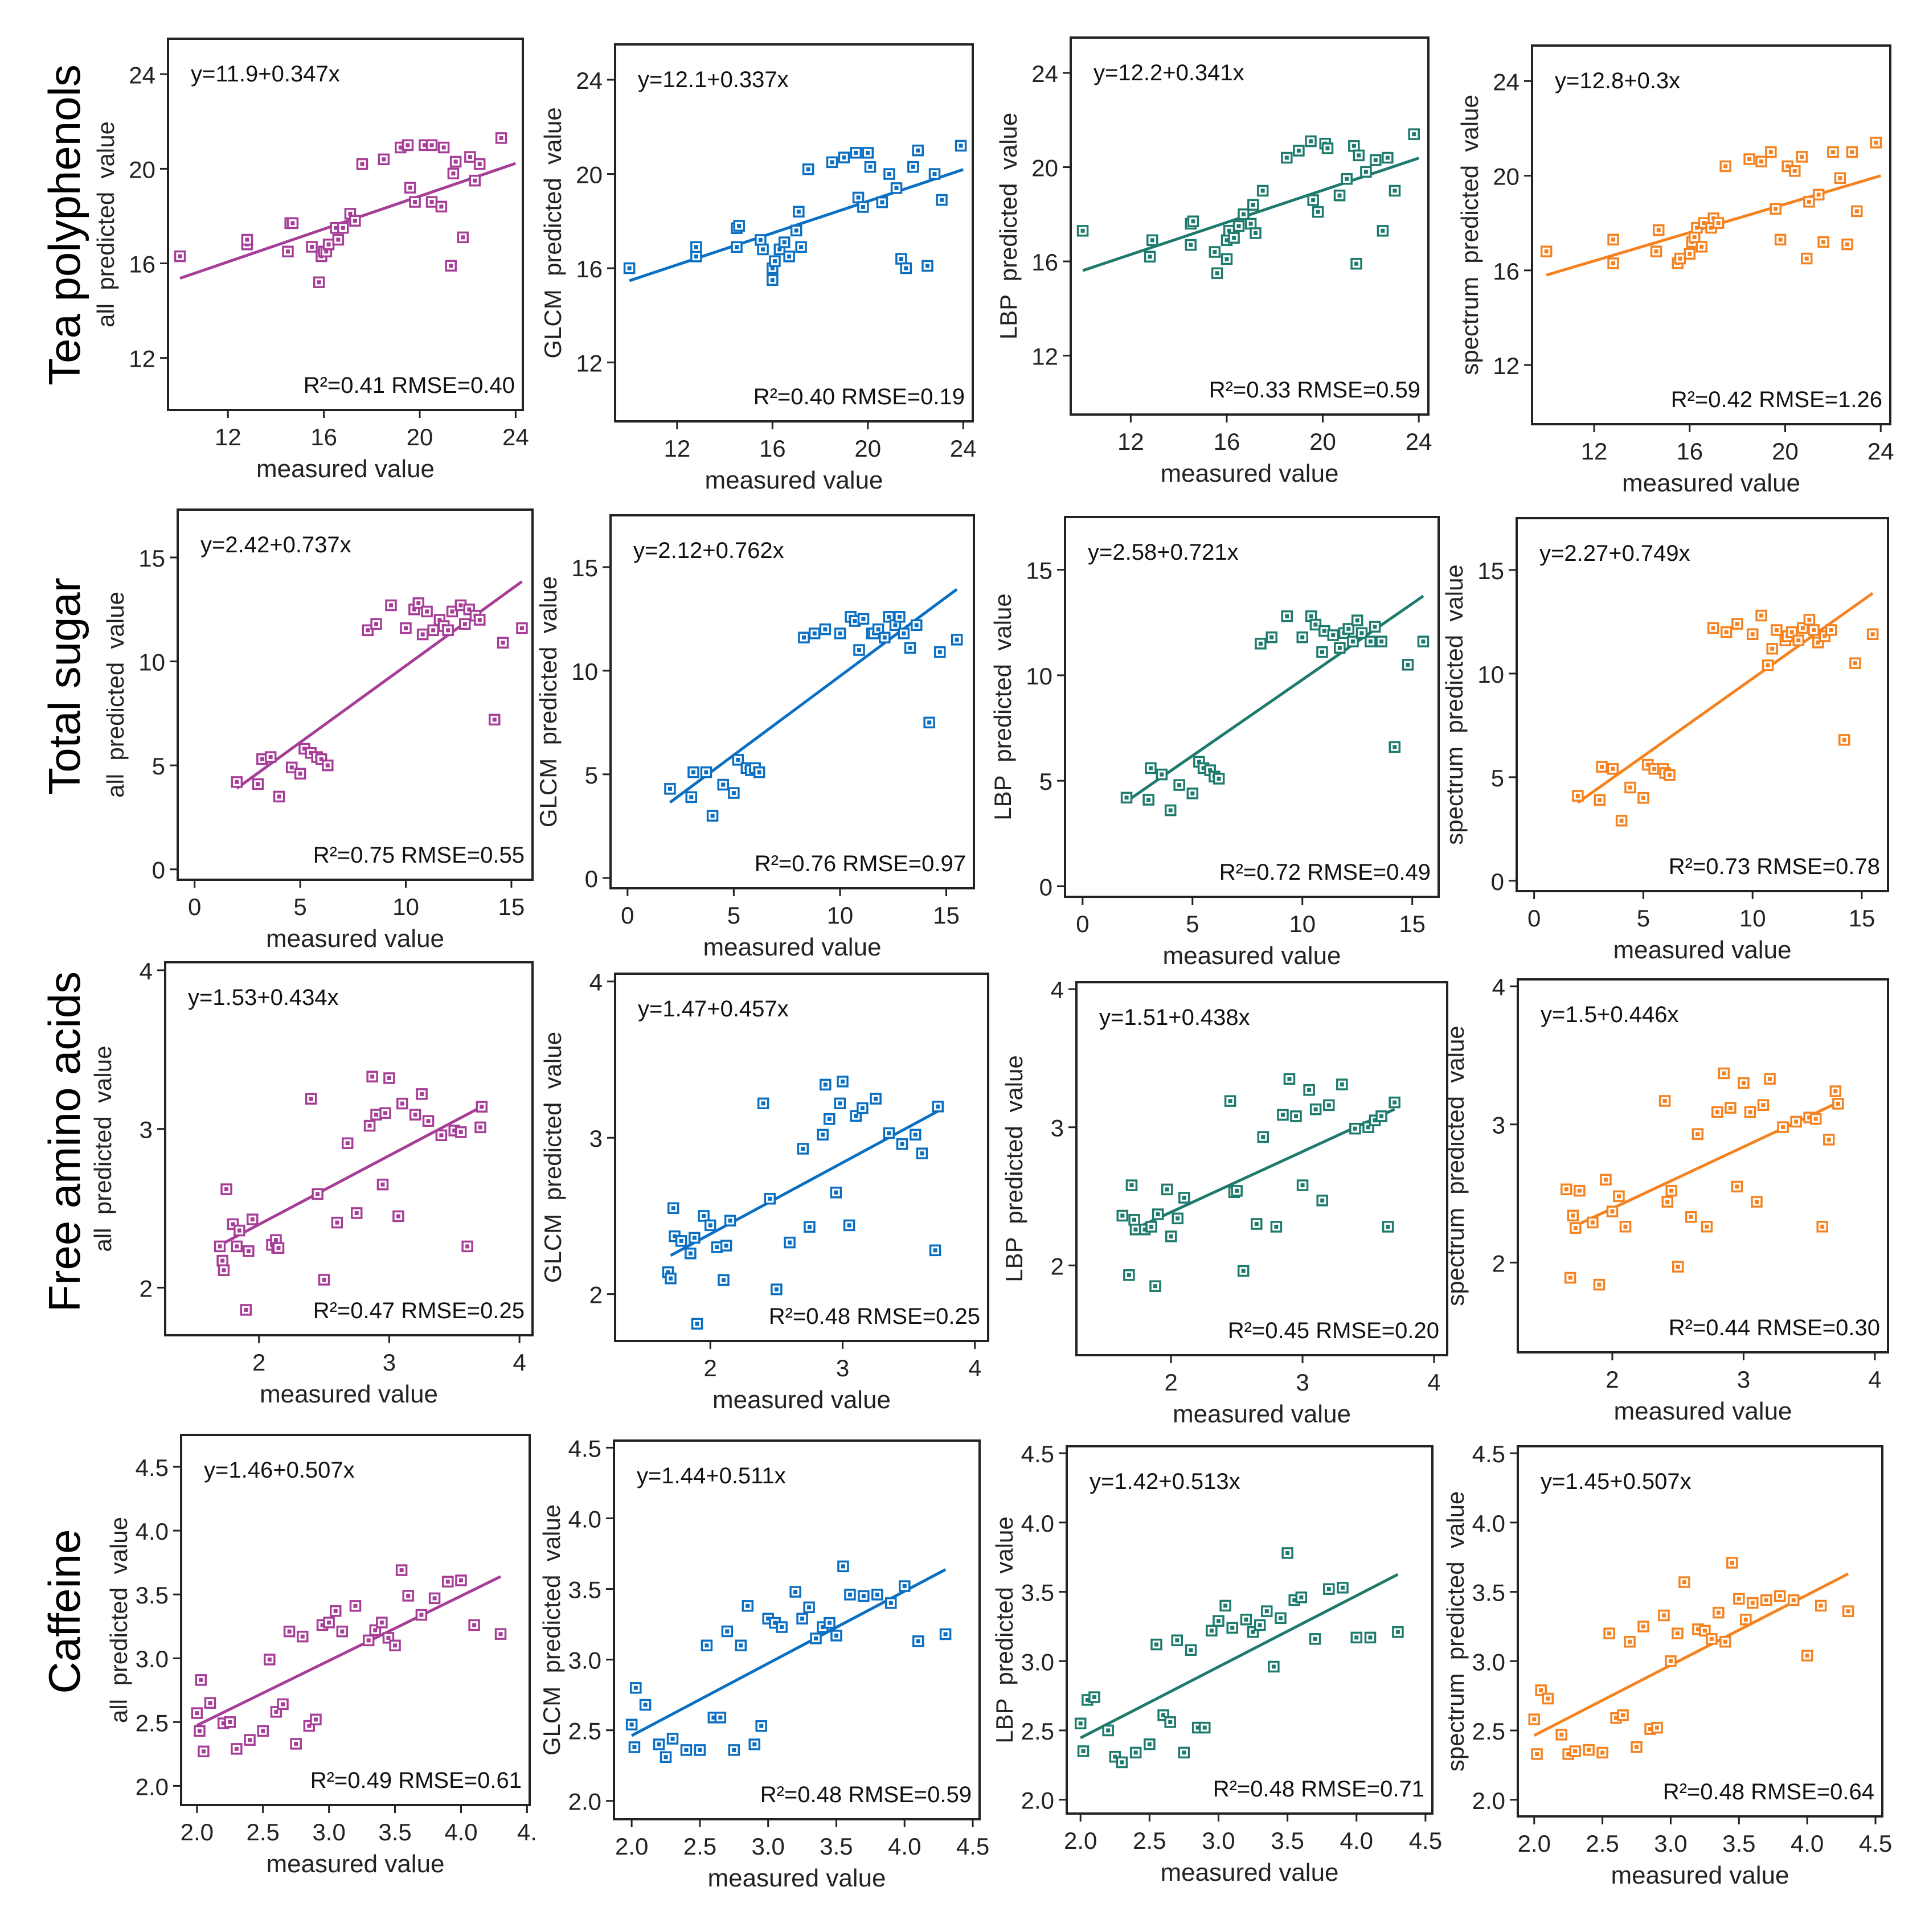 This screenshot has height=1932, width=1929. What do you see at coordinates (1003, 707) in the screenshot?
I see `y-axis-label: LBP predicted value` at bounding box center [1003, 707].